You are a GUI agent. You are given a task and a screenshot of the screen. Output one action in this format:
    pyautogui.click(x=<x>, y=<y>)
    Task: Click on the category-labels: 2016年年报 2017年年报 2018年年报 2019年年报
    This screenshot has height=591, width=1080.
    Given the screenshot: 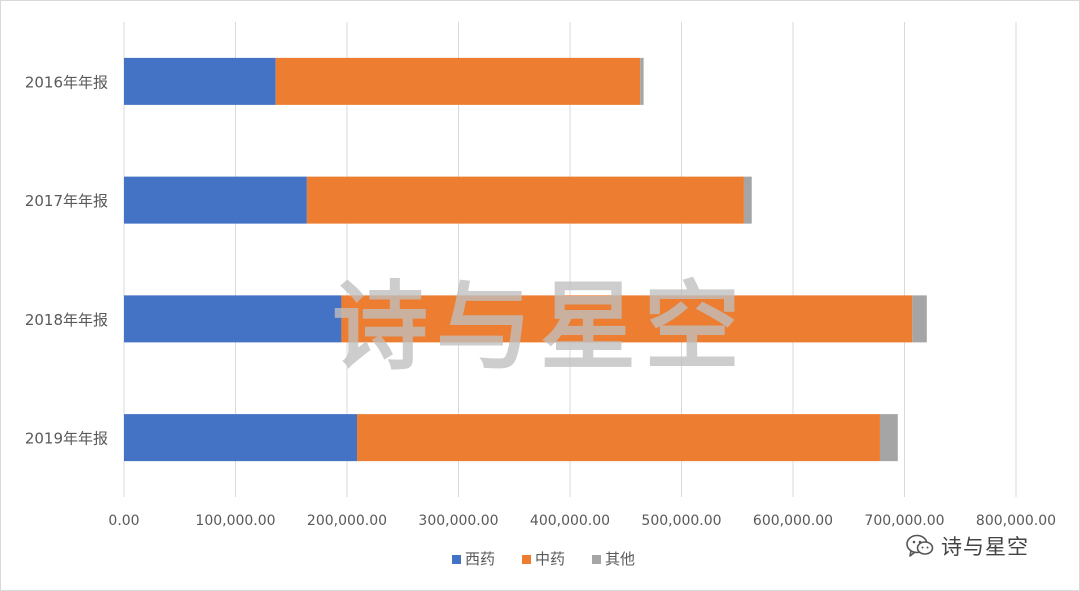 What is the action you would take?
    pyautogui.click(x=66, y=260)
    